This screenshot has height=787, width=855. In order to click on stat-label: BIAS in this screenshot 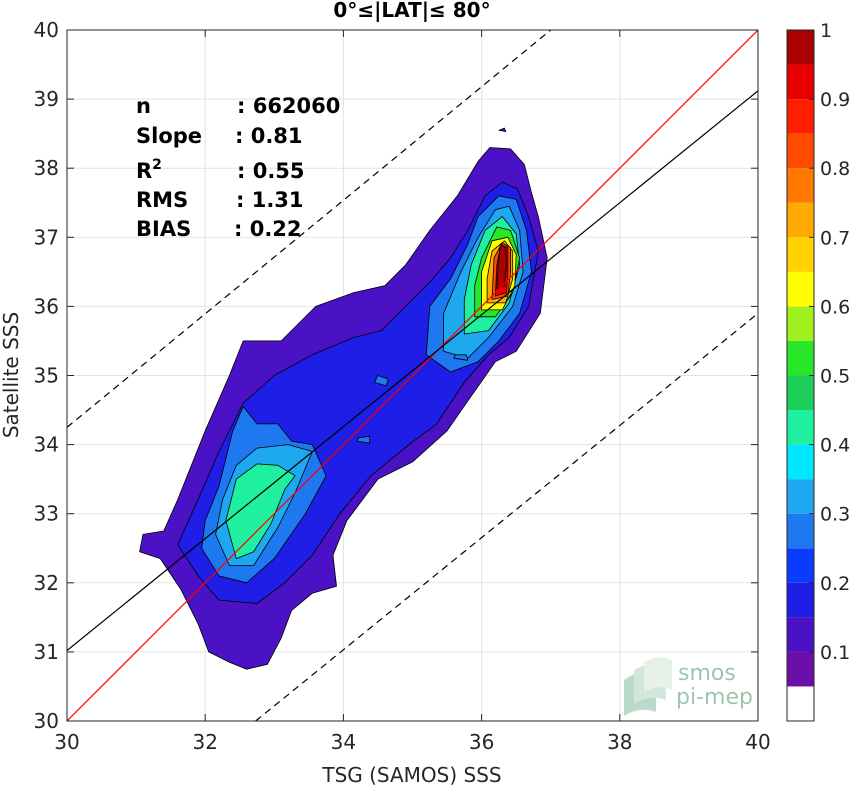, I will do `click(163, 229)`.